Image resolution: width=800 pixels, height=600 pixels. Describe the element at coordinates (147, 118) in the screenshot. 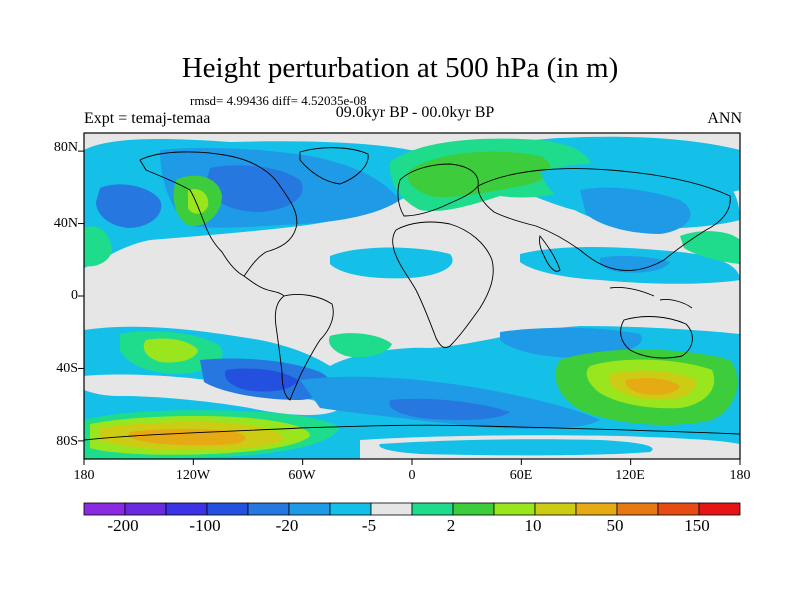

I see `experiment-label: Expt = temaj-temaa` at that location.